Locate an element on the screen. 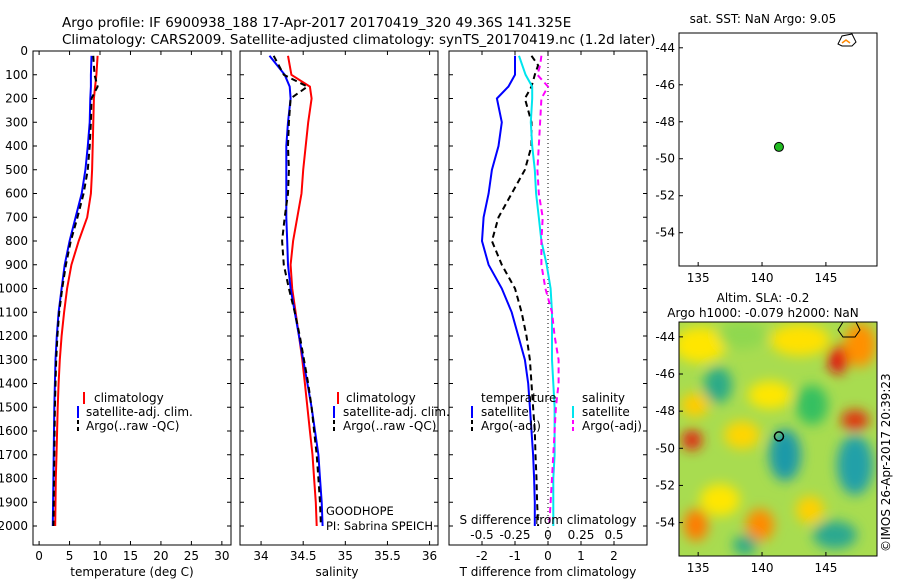 The image size is (900, 580). difference-legend-salinity: salinity satellite Argo(-adj) is located at coordinates (607, 412).